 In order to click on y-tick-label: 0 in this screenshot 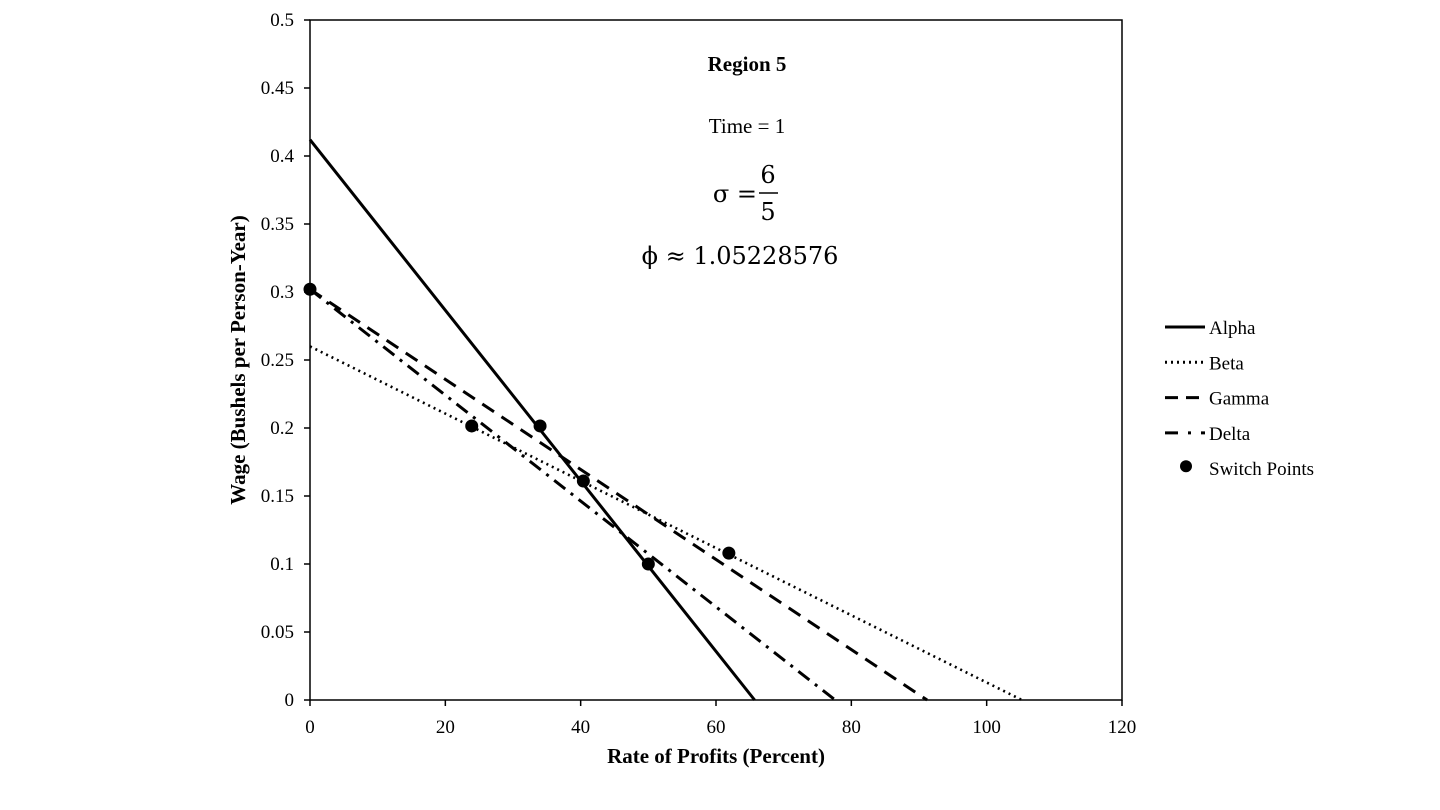, I will do `click(290, 700)`.